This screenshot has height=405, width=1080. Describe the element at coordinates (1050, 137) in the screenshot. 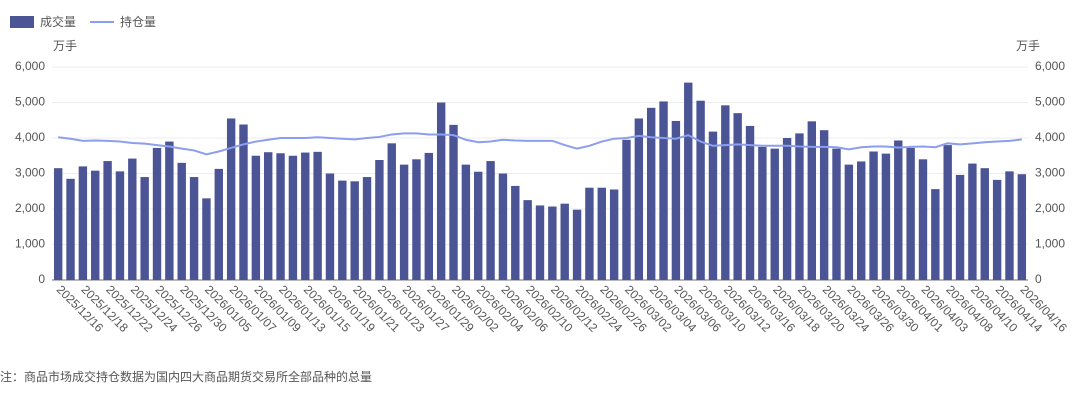

I see `y2-tick-label: 4,000` at that location.